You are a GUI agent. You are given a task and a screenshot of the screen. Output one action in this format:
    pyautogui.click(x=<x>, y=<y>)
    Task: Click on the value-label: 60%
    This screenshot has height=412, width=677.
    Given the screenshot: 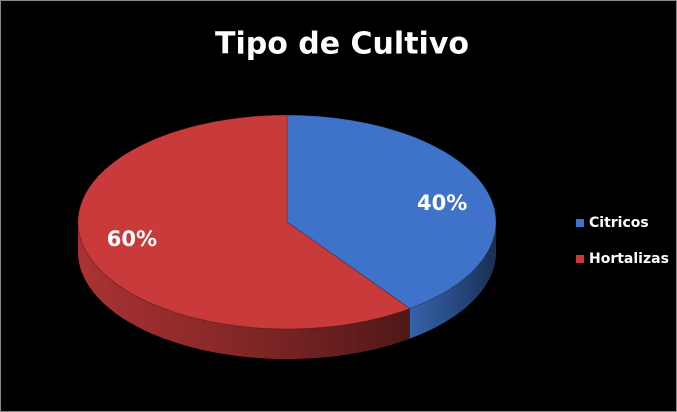 What is the action you would take?
    pyautogui.click(x=132, y=239)
    